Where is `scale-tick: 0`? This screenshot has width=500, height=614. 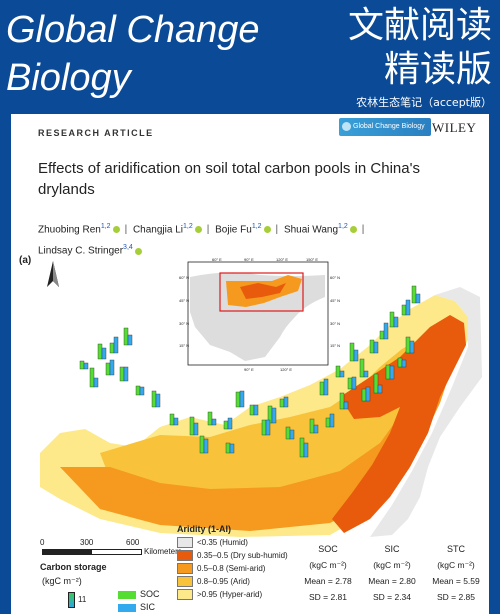 scale-tick: 0 is located at coordinates (42, 542).